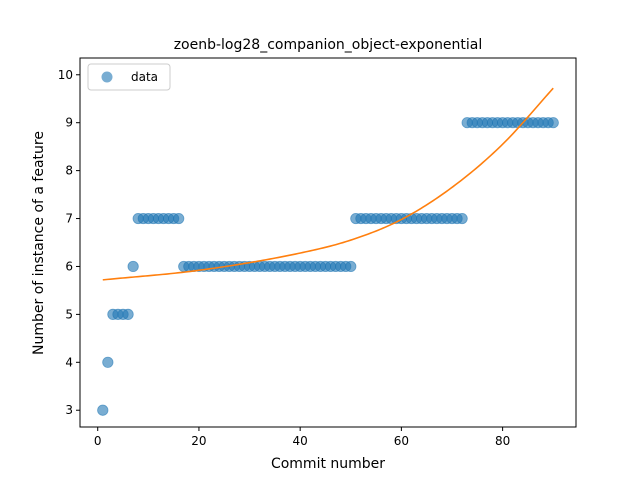  Describe the element at coordinates (69, 123) in the screenshot. I see `y-tick-label: 9` at that location.